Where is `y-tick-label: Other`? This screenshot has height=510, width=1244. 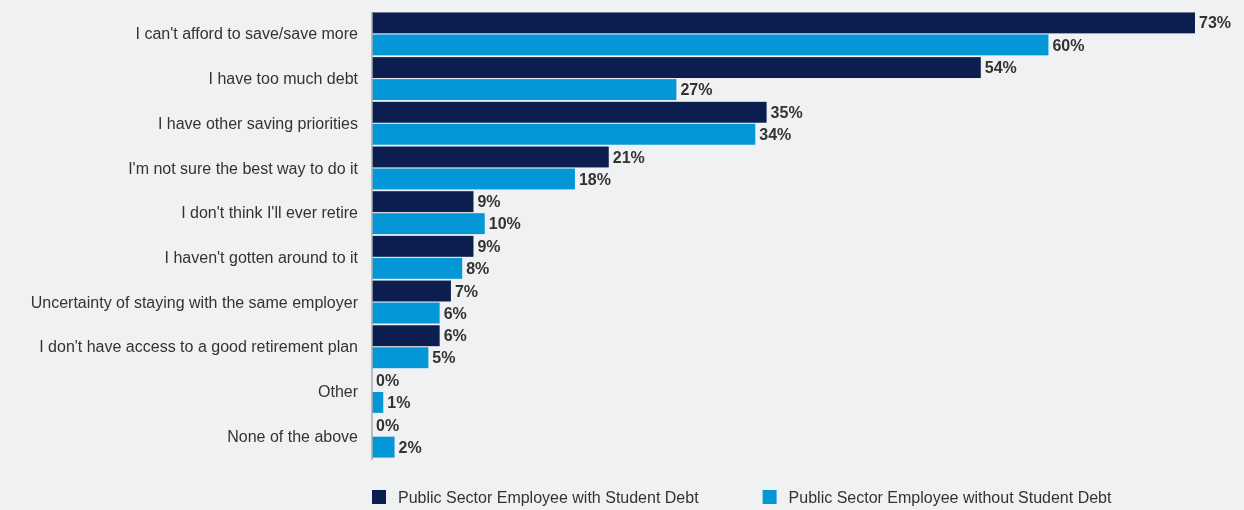
y-tick-label: Other is located at coordinates (338, 392).